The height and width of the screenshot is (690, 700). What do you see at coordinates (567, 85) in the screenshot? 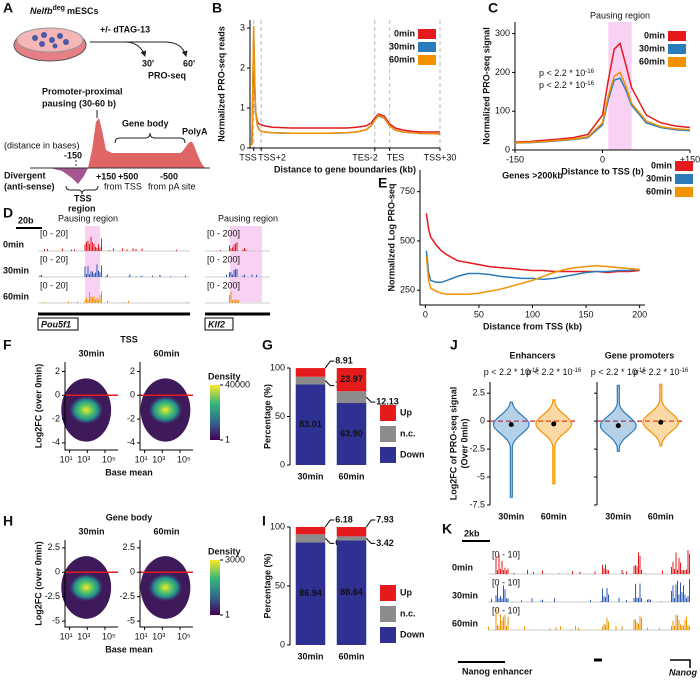
I see `annotation: p < 2.2 * 10-16` at bounding box center [567, 85].